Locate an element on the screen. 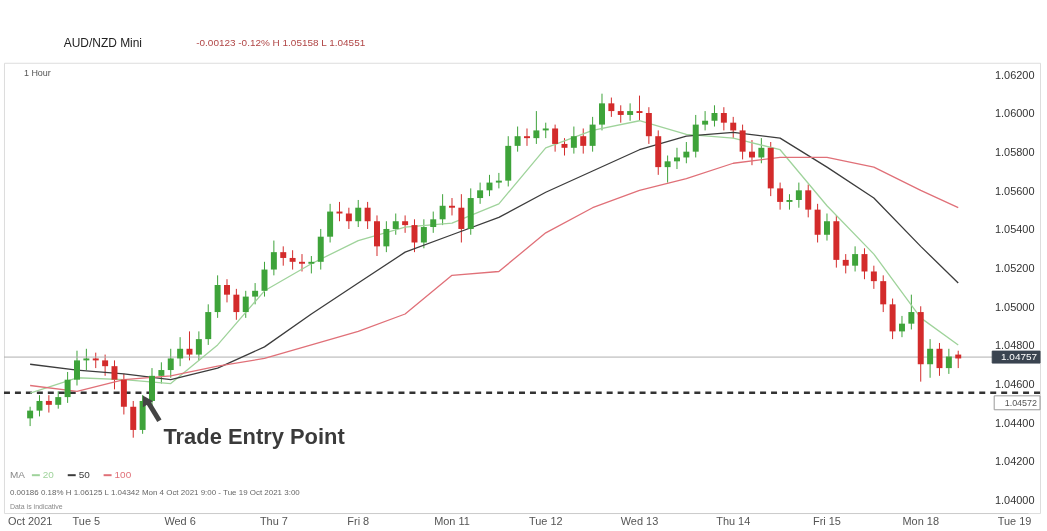  x-tick-label: Oct 2021 is located at coordinates (30, 520).